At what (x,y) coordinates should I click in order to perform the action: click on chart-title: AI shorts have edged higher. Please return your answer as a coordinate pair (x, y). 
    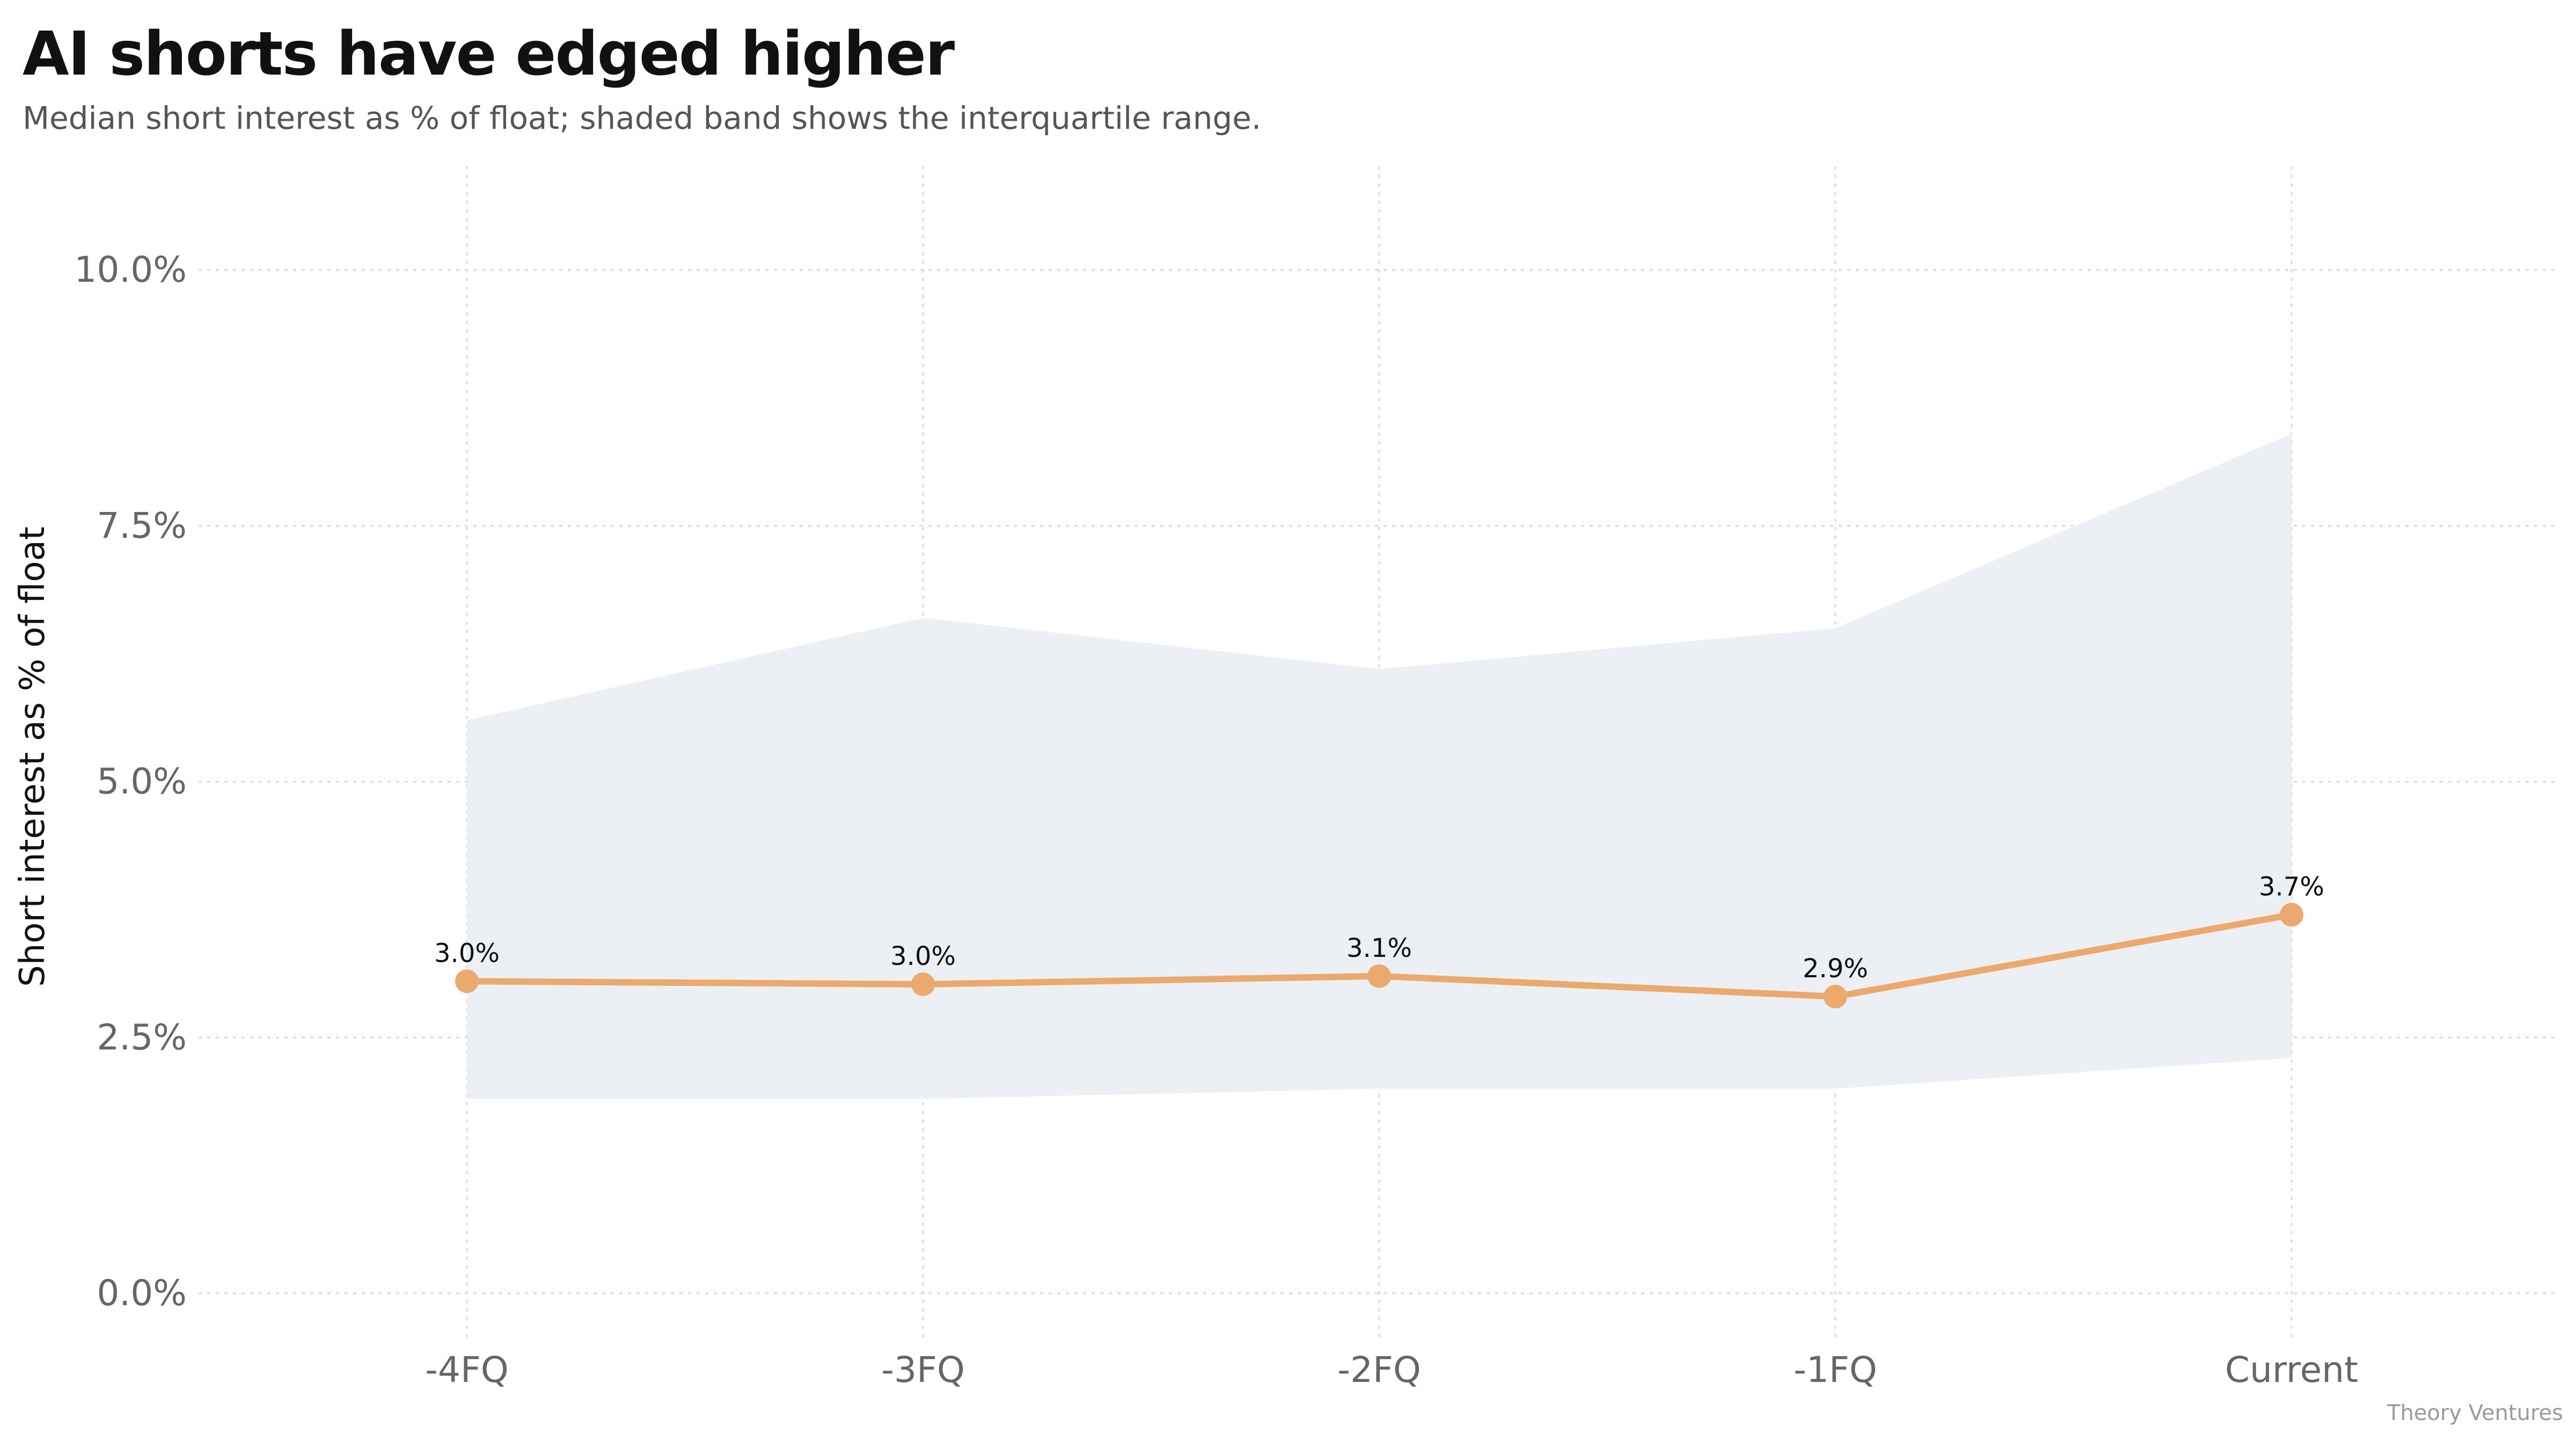
    Looking at the image, I should click on (489, 54).